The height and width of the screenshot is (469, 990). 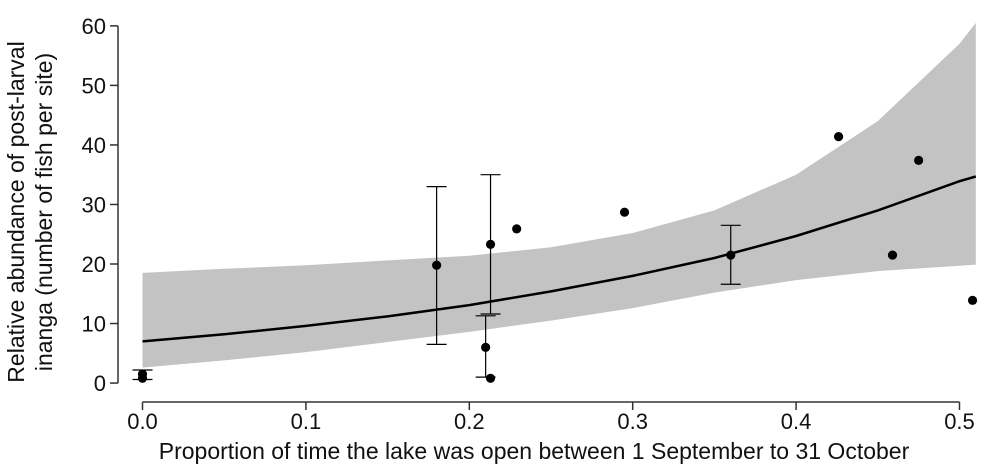 What do you see at coordinates (94, 324) in the screenshot?
I see `y-tick-label: 10` at bounding box center [94, 324].